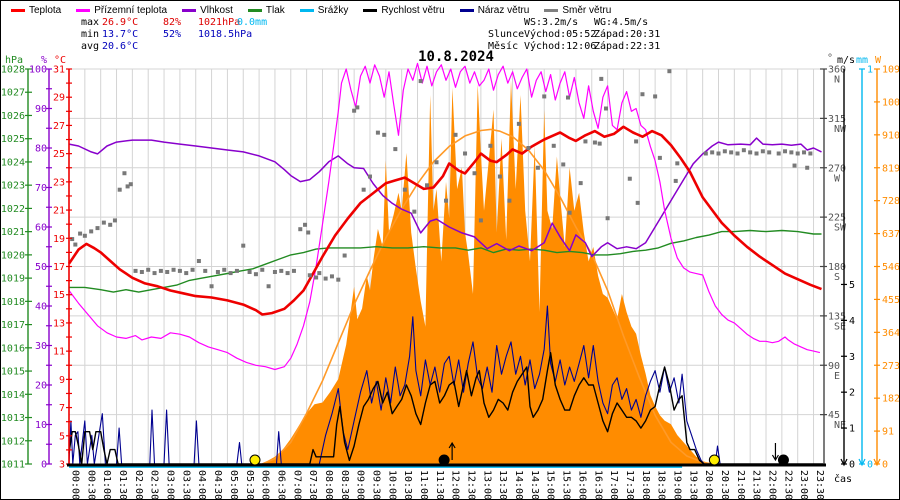  What do you see at coordinates (201, 485) in the screenshot?
I see `time-tick-label: 04:00` at bounding box center [201, 485].